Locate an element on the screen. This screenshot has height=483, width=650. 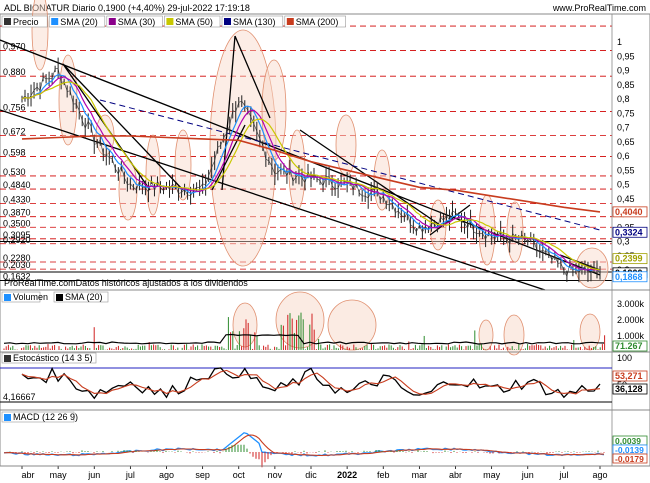
right-tick: 0,95 is located at coordinates (626, 56).